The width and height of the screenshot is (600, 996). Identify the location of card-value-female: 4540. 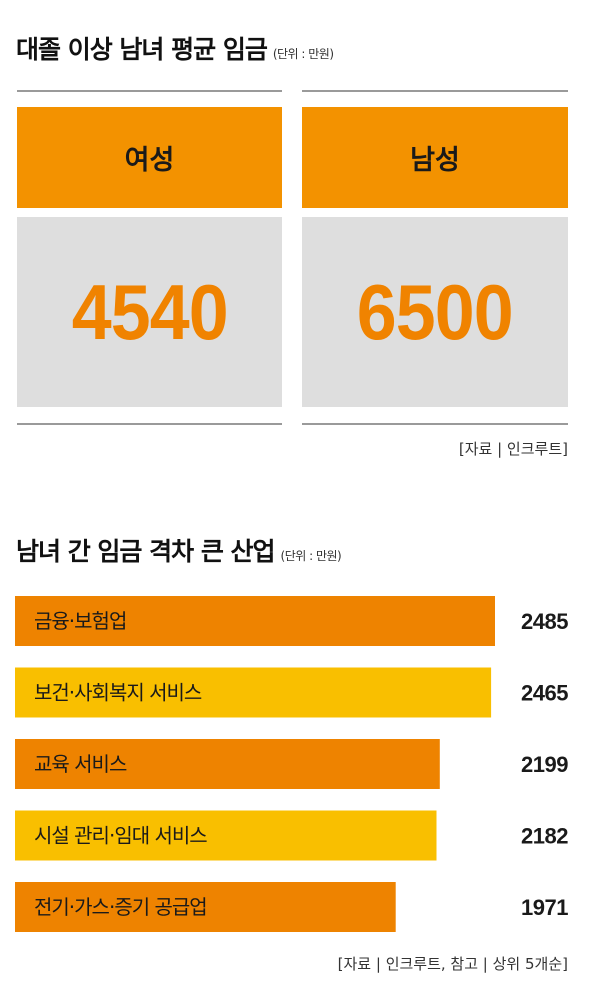
(150, 311).